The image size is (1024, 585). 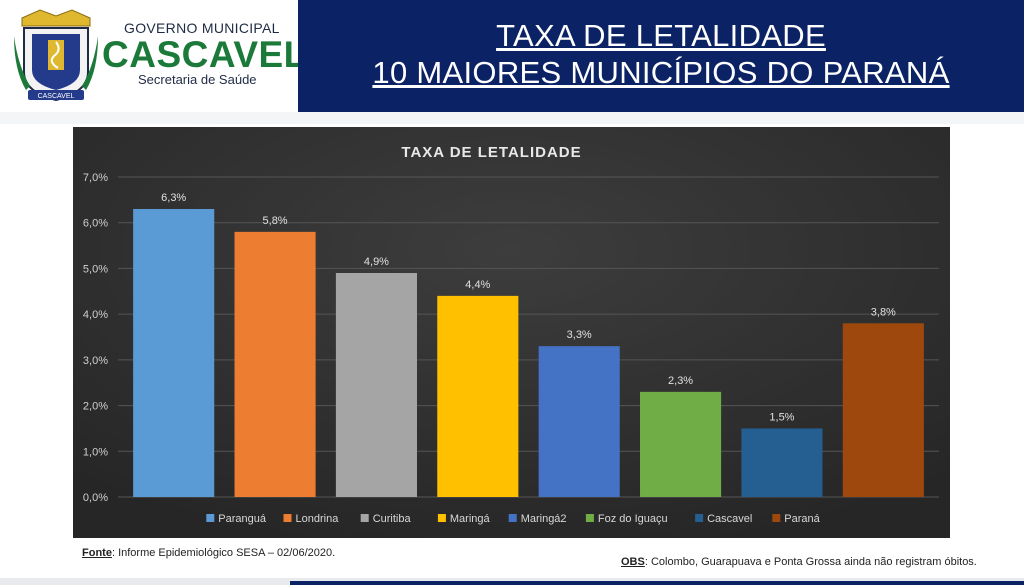 What do you see at coordinates (95, 452) in the screenshot?
I see `y-tick-label: 1,0%` at bounding box center [95, 452].